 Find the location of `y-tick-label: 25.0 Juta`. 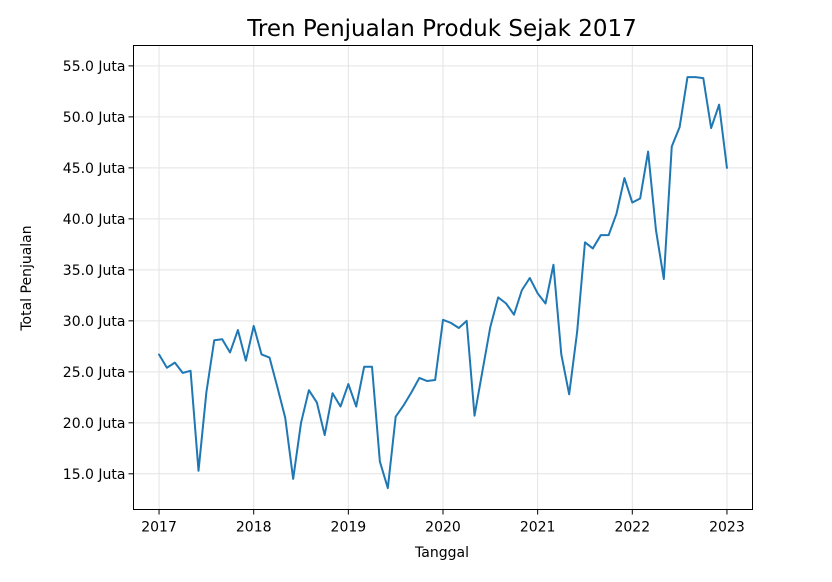

y-tick-label: 25.0 Juta is located at coordinates (94, 373).